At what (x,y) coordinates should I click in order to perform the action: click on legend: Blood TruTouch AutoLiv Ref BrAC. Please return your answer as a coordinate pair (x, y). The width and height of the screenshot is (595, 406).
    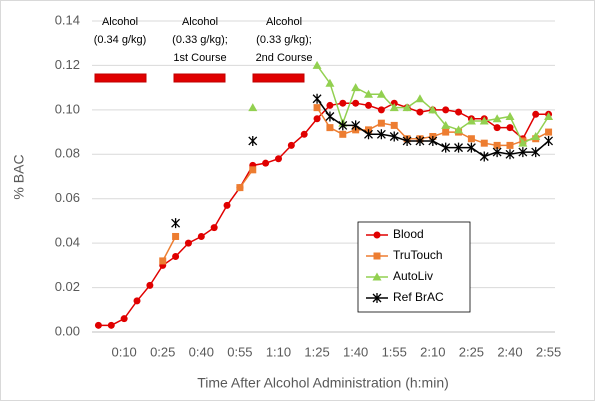
    Looking at the image, I should click on (414, 267).